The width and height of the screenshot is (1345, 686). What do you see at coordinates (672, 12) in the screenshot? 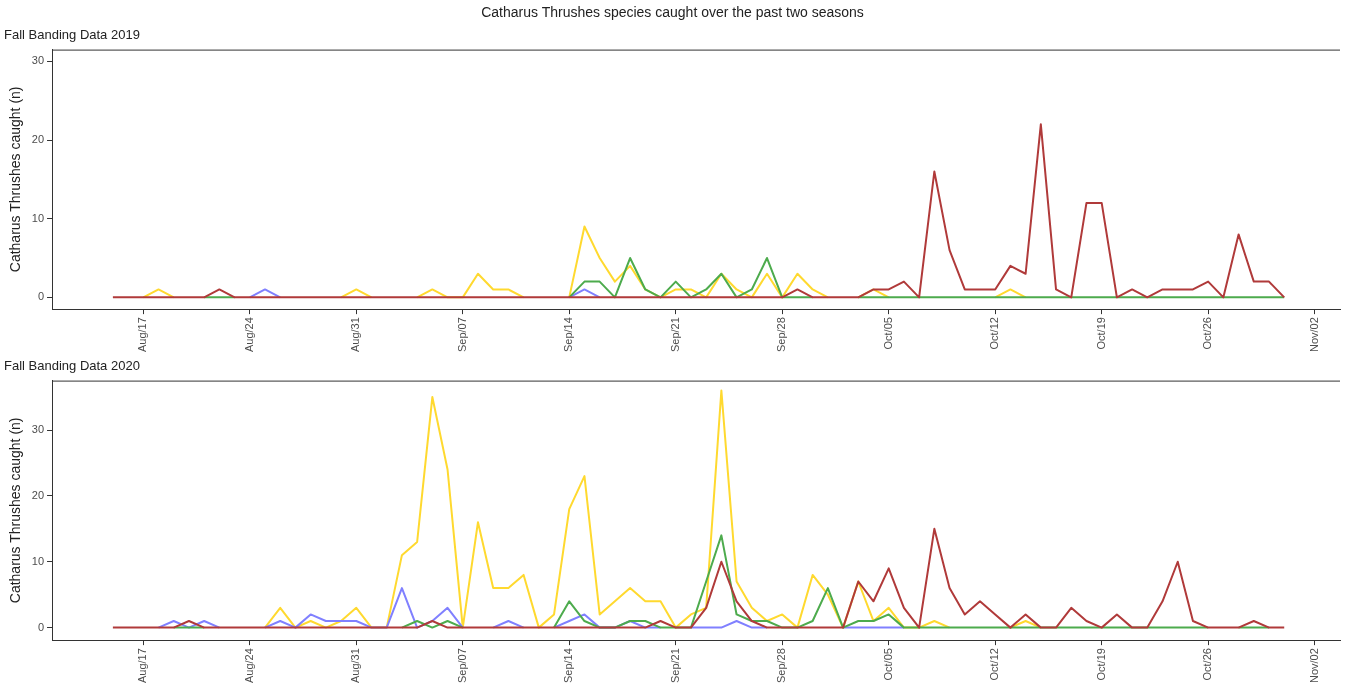
I see `chart-title: Catharus Thrushes species caught over the past two seasons` at bounding box center [672, 12].